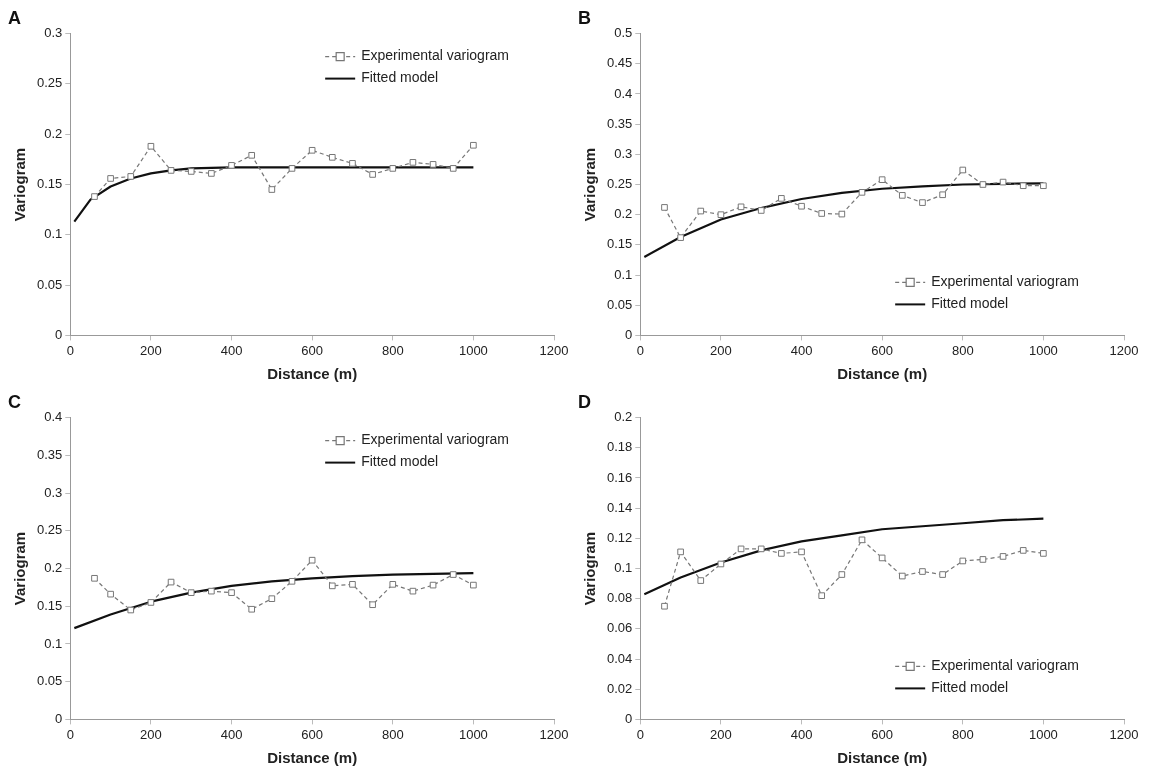 The width and height of the screenshot is (1153, 781). I want to click on y-tick-label: 0.16, so click(619, 477).